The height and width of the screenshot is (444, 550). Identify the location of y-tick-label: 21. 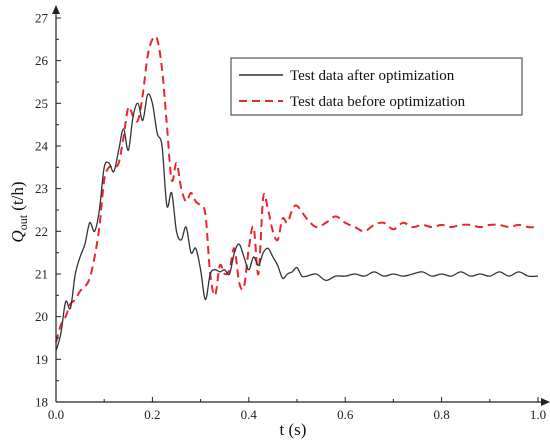
(41, 274).